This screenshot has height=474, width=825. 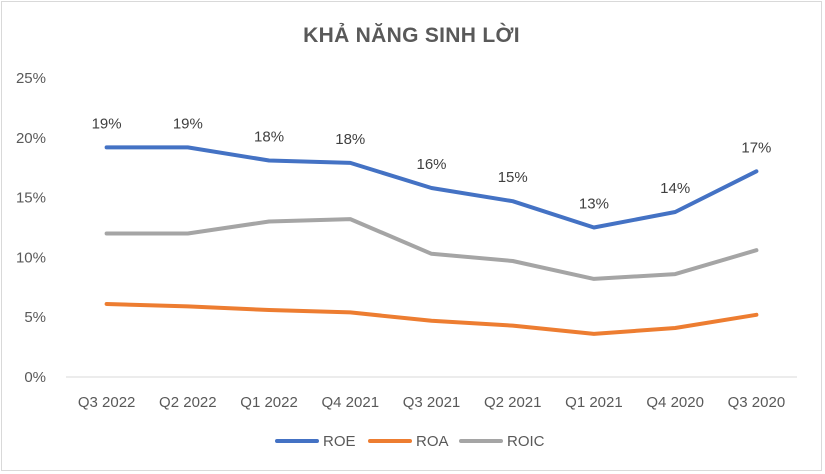 I want to click on data-label-roe: 13%, so click(x=594, y=204).